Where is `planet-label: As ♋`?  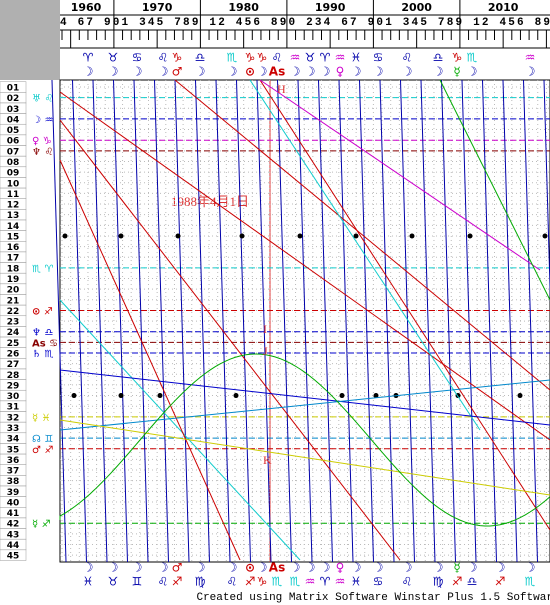 planet-label: As ♋ is located at coordinates (45, 343).